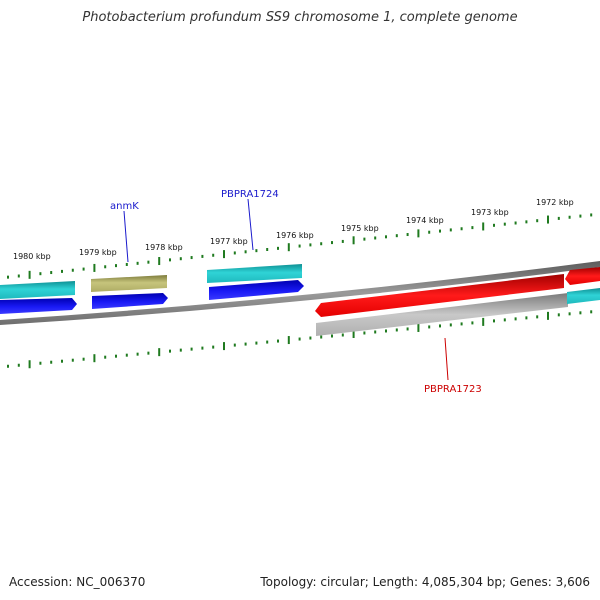  What do you see at coordinates (425, 220) in the screenshot?
I see `tick-label-1974: 1974 kbp` at bounding box center [425, 220].